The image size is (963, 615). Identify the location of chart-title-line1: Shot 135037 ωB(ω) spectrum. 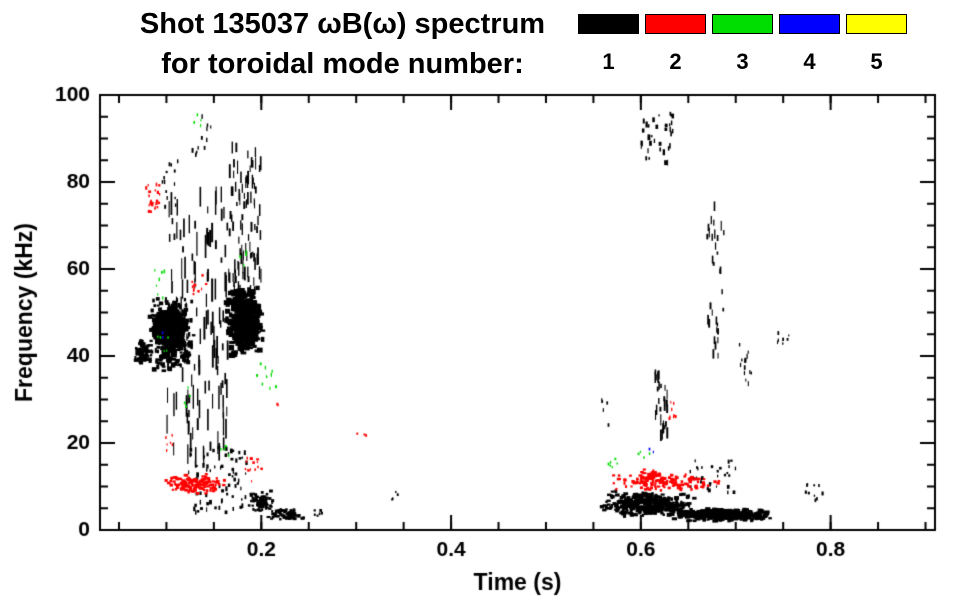
(342, 24).